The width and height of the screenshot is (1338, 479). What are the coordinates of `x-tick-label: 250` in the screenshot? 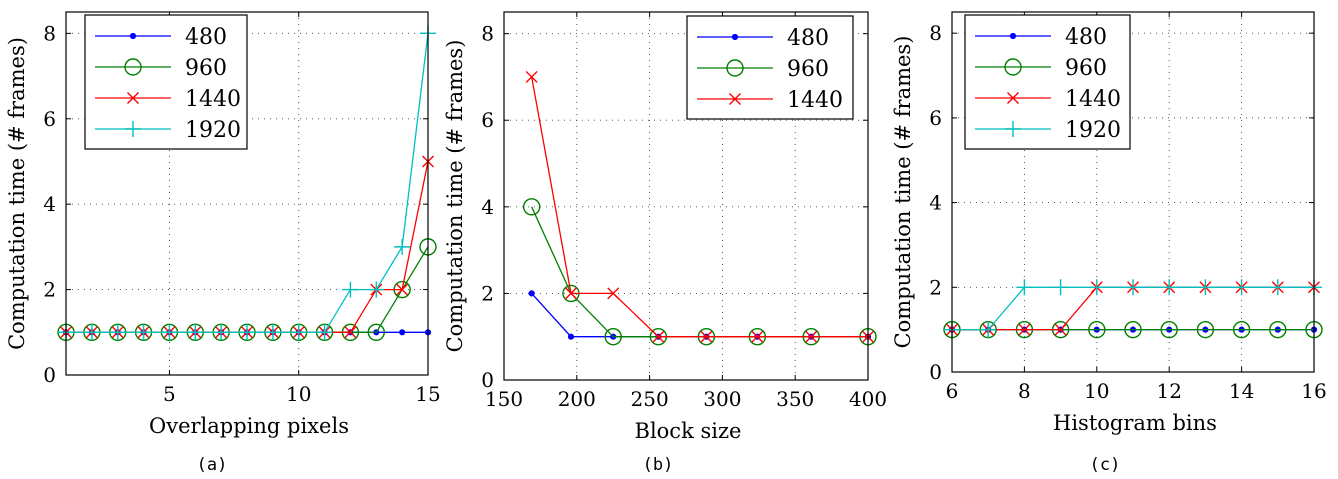 It's located at (650, 399).